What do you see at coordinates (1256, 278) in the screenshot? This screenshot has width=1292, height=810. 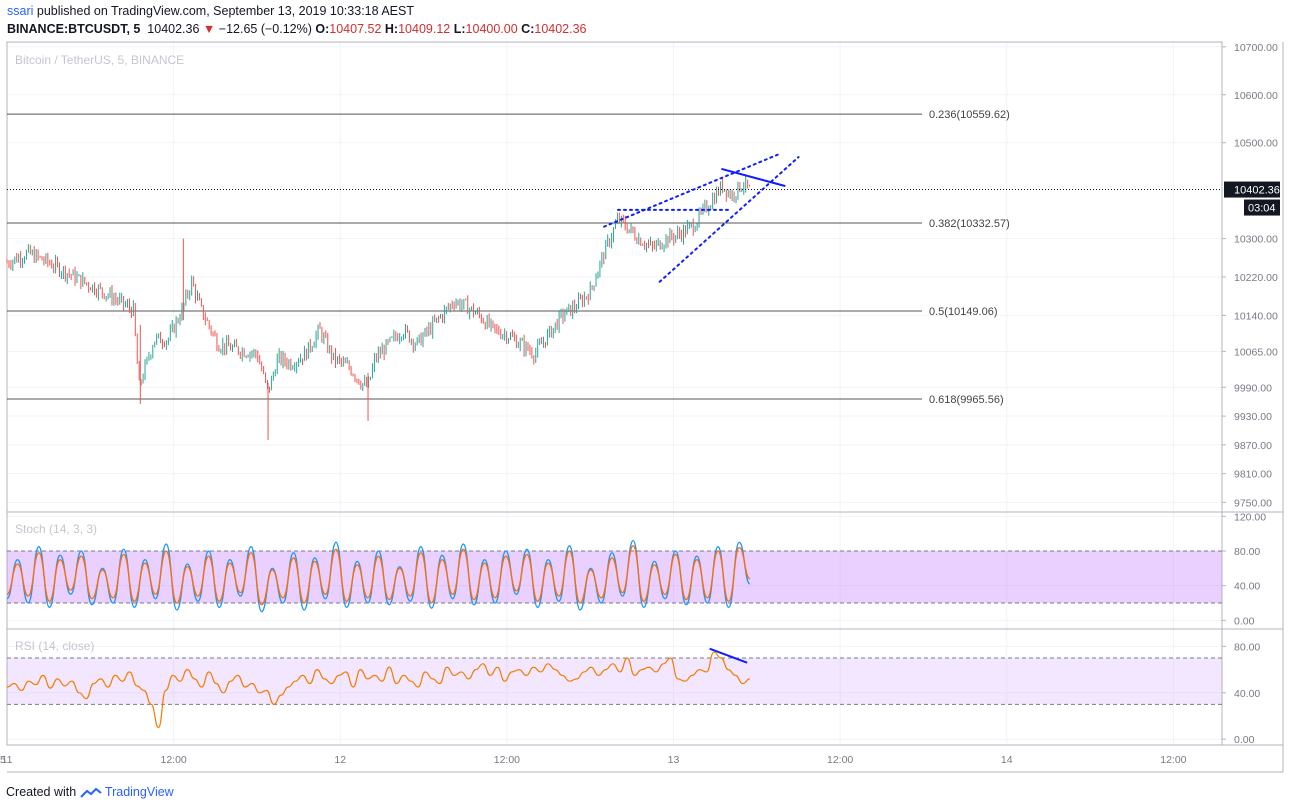 I see `y-tick-label: 10220.00` at bounding box center [1256, 278].